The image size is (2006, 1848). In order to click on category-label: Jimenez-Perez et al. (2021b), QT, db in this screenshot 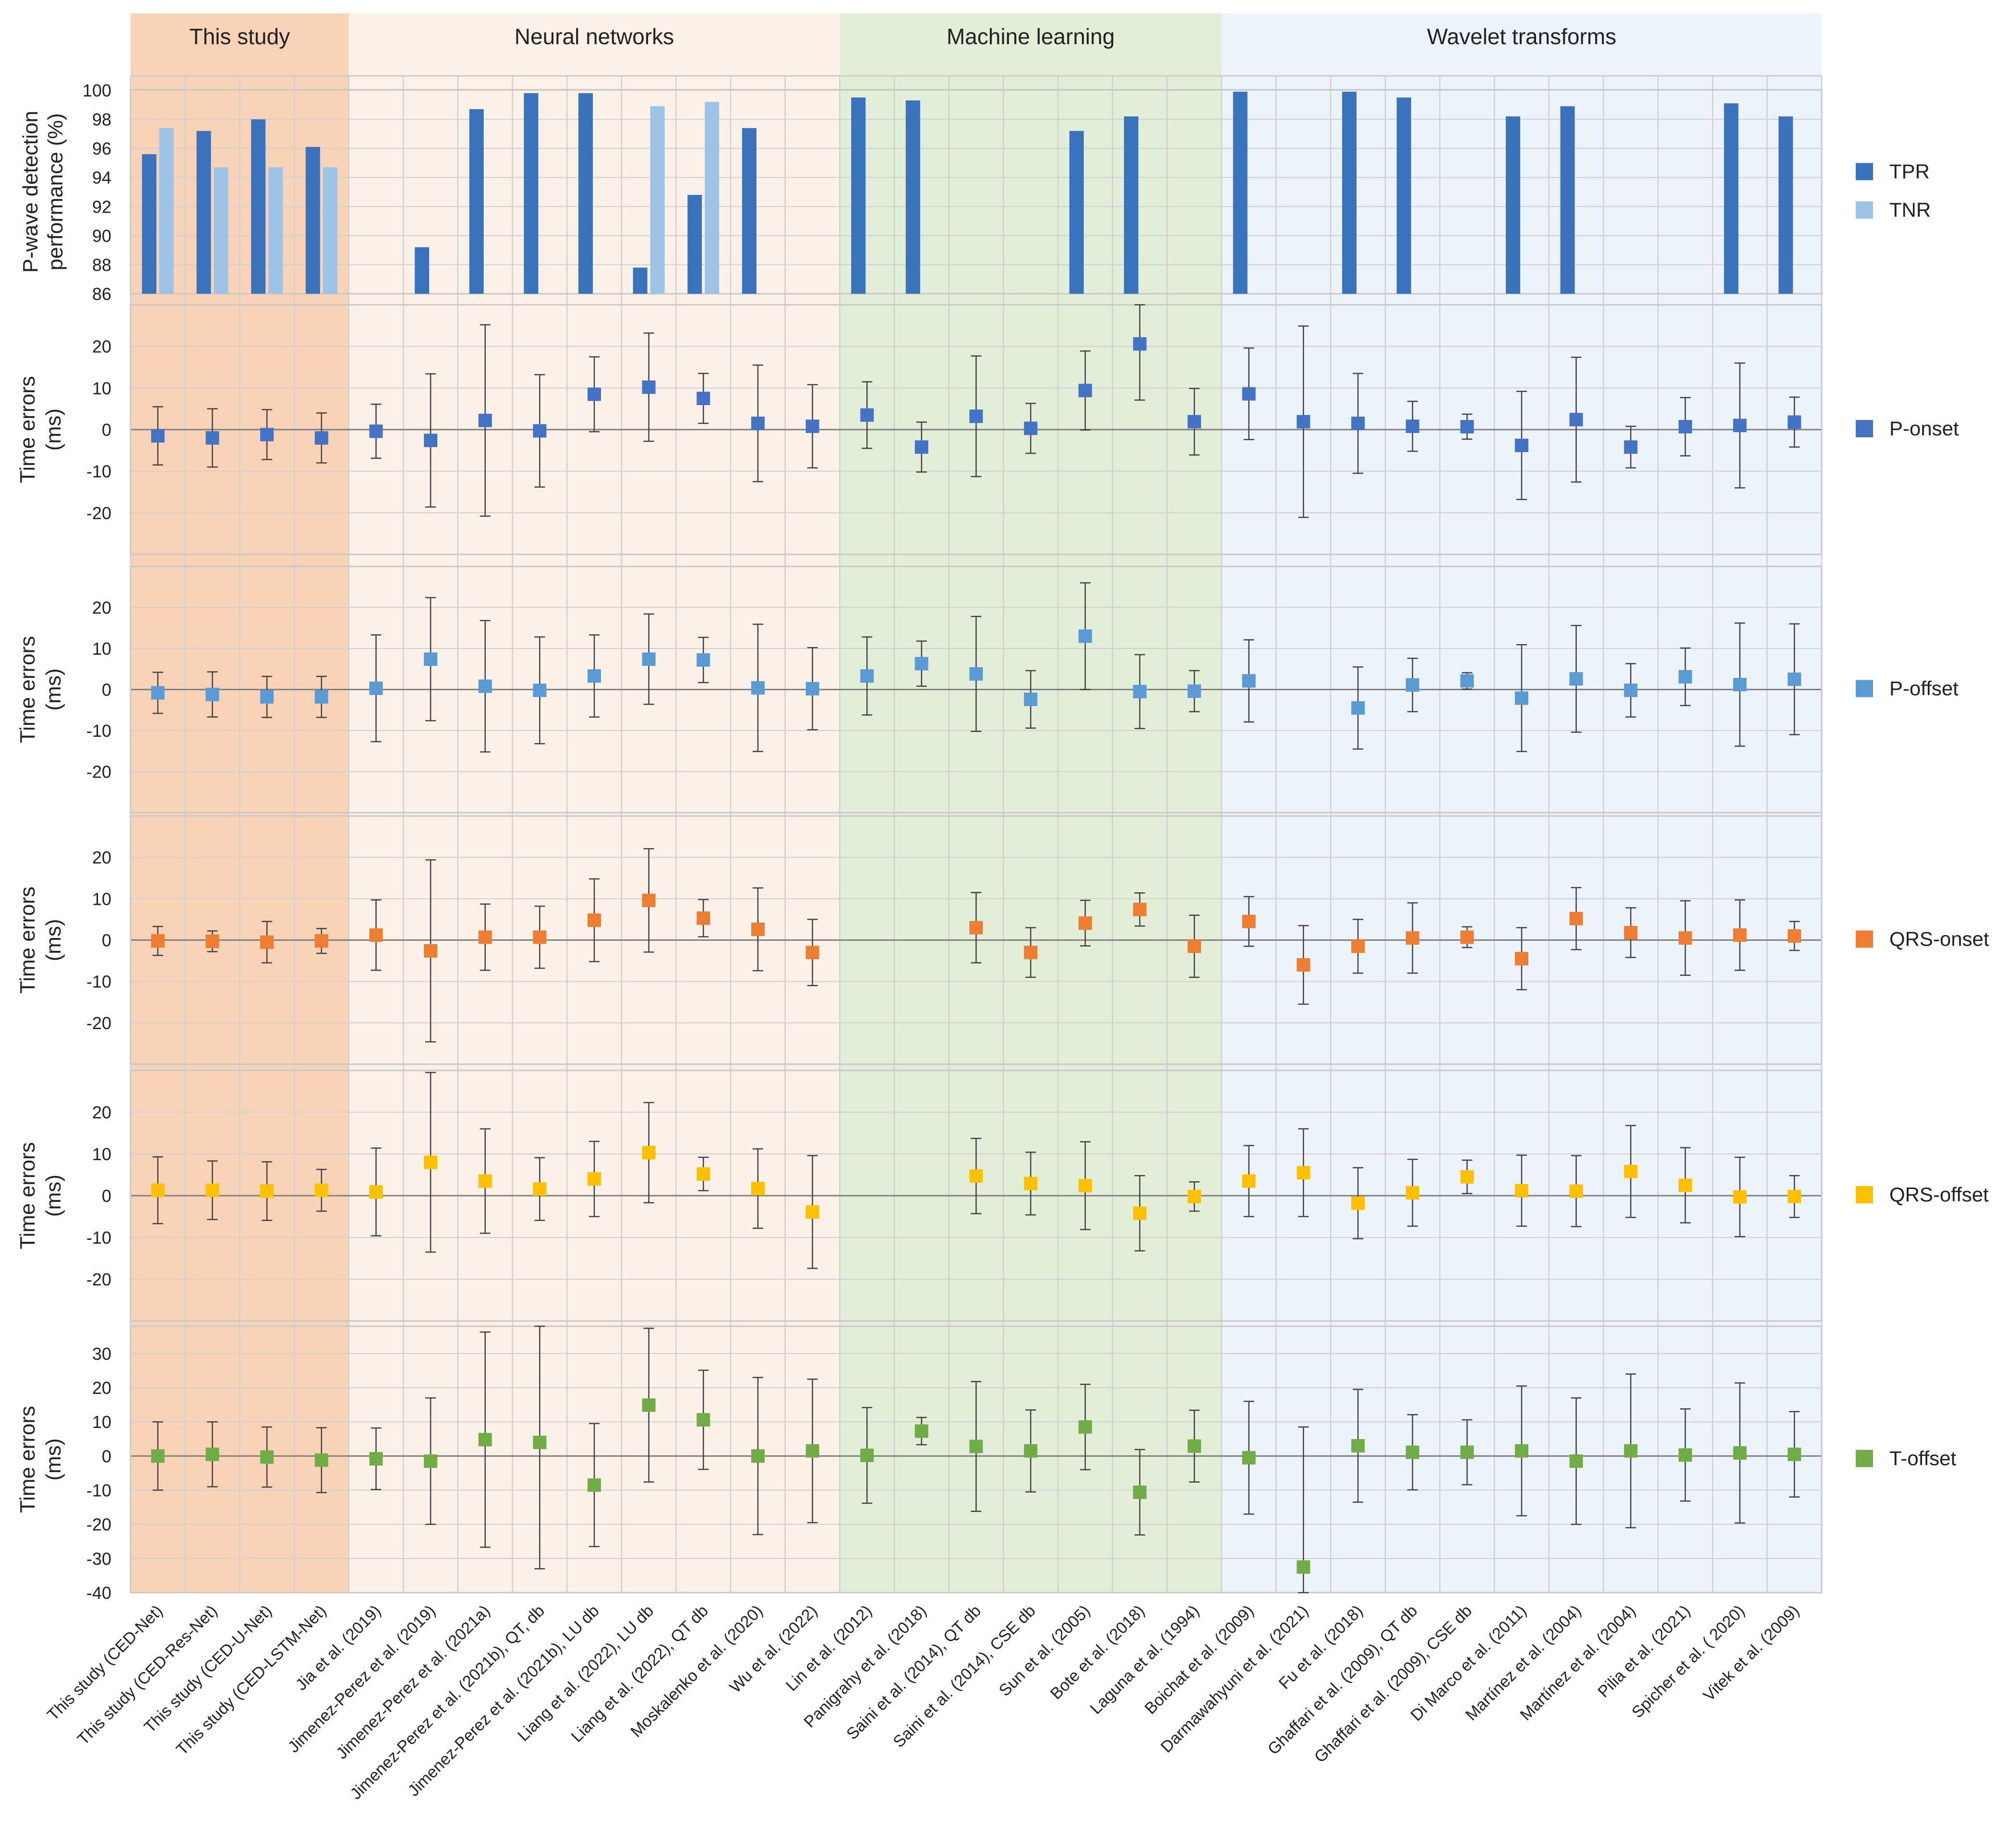, I will do `click(448, 1703)`.